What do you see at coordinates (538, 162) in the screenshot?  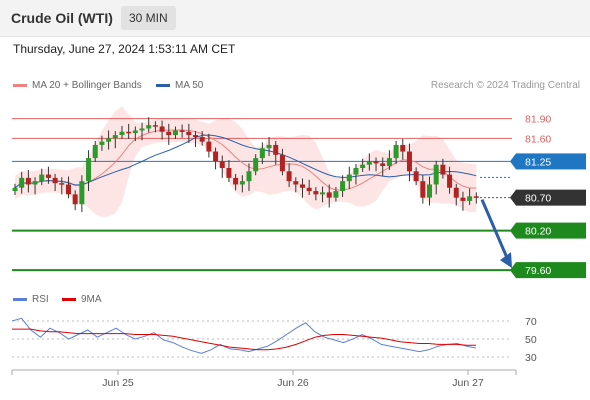 I see `level-label-81-25: 81.25` at bounding box center [538, 162].